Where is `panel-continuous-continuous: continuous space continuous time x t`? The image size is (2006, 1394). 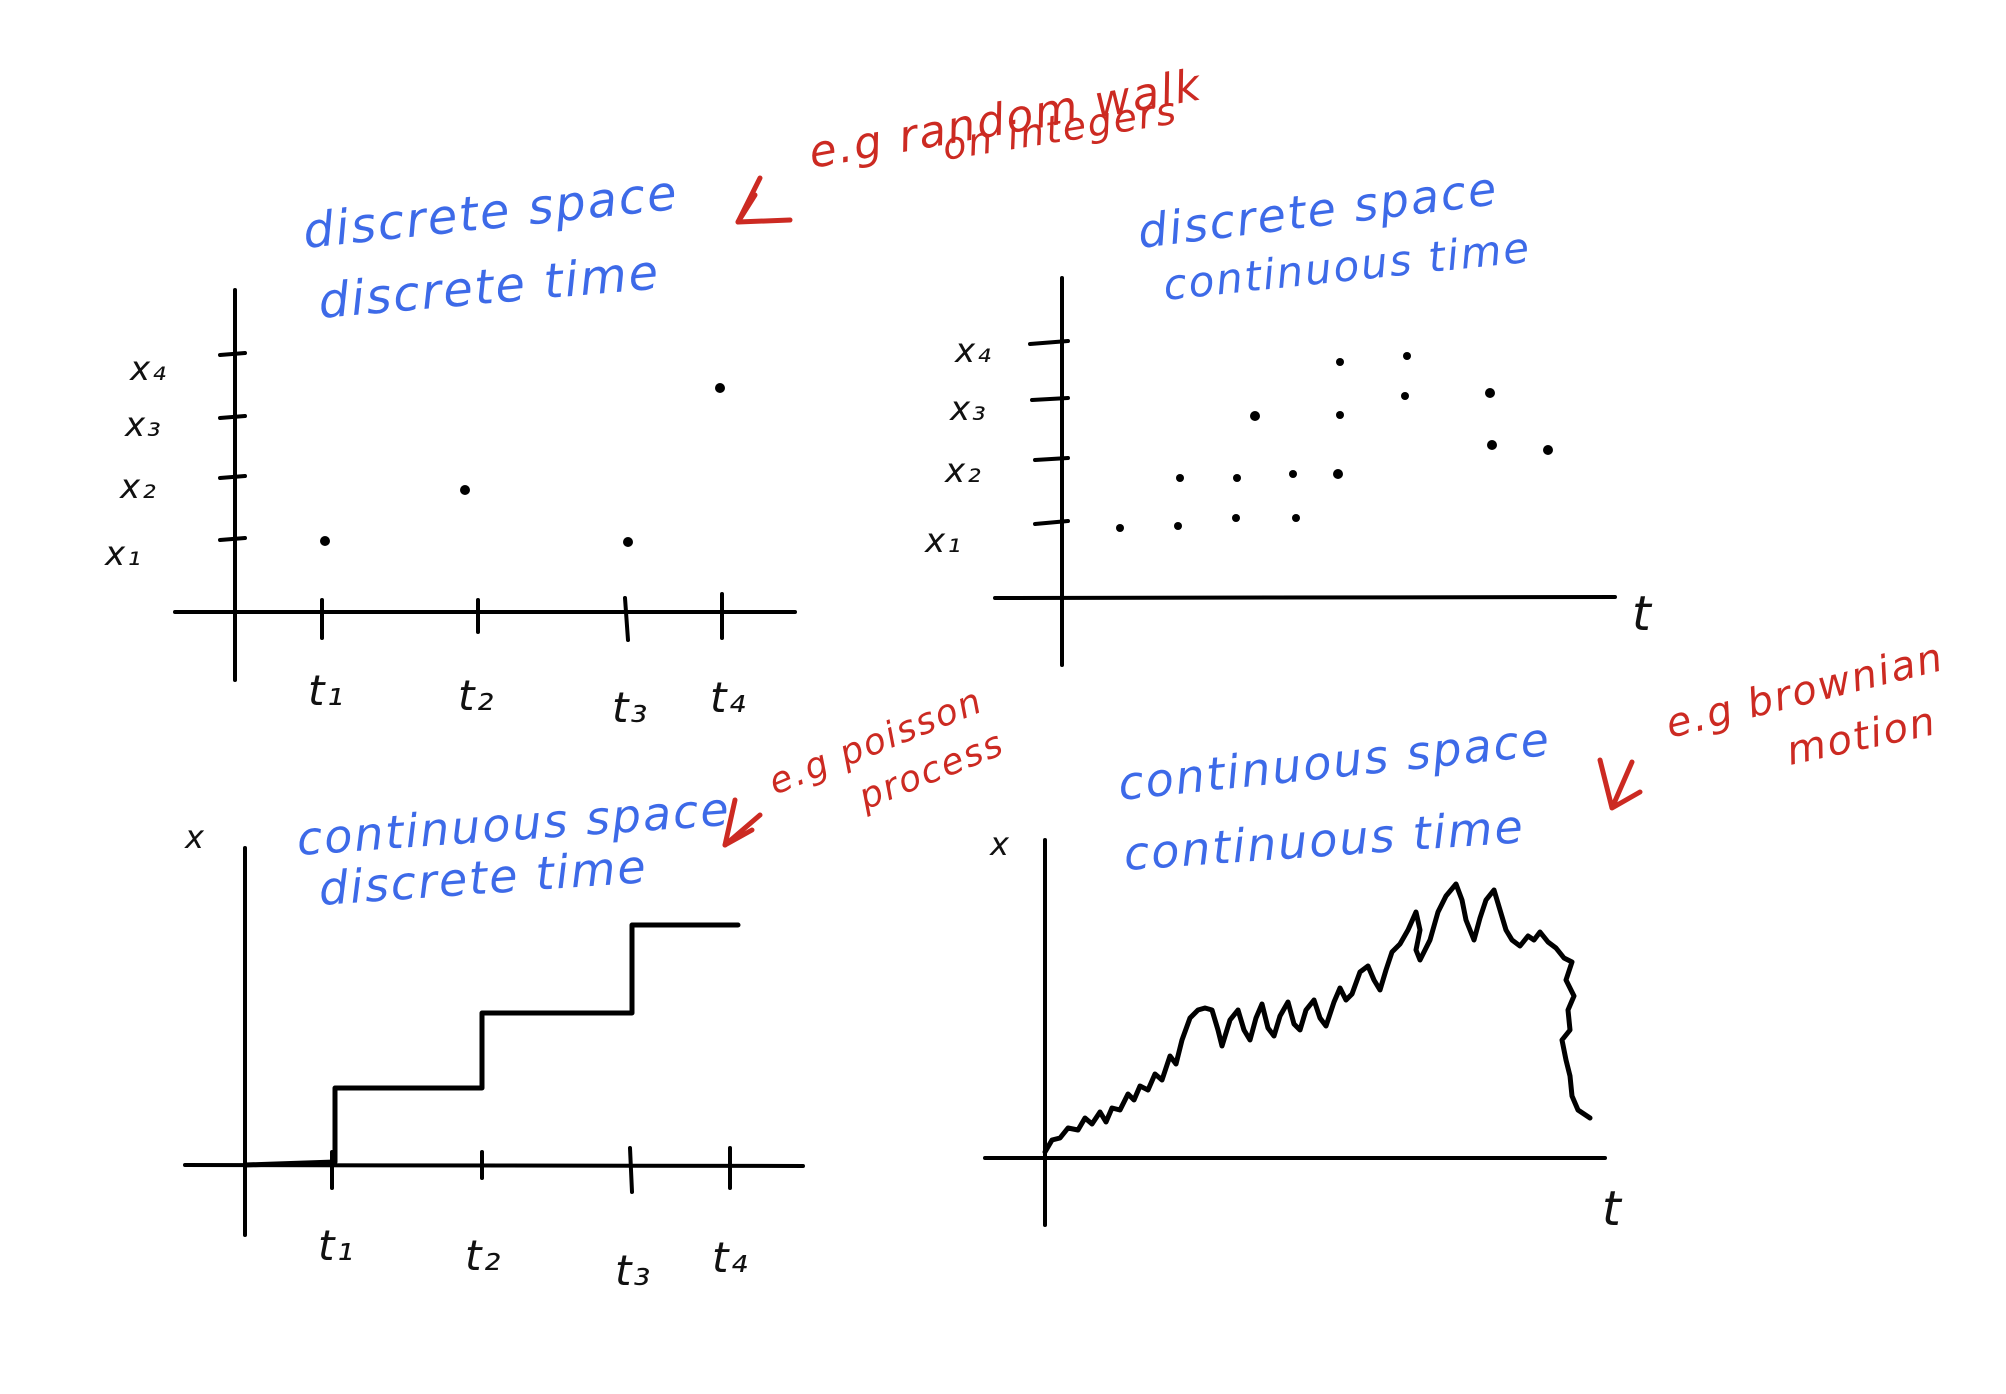 panel-continuous-continuous: continuous space continuous time x t is located at coordinates (1303, 974).